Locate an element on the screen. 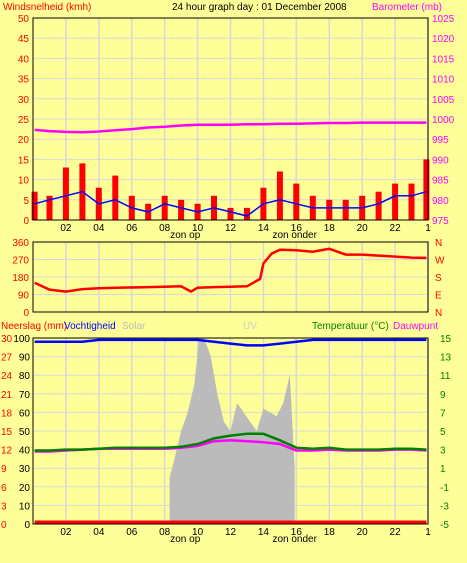 This screenshot has width=467, height=563. humidity-tick-label: 0 is located at coordinates (27, 525).